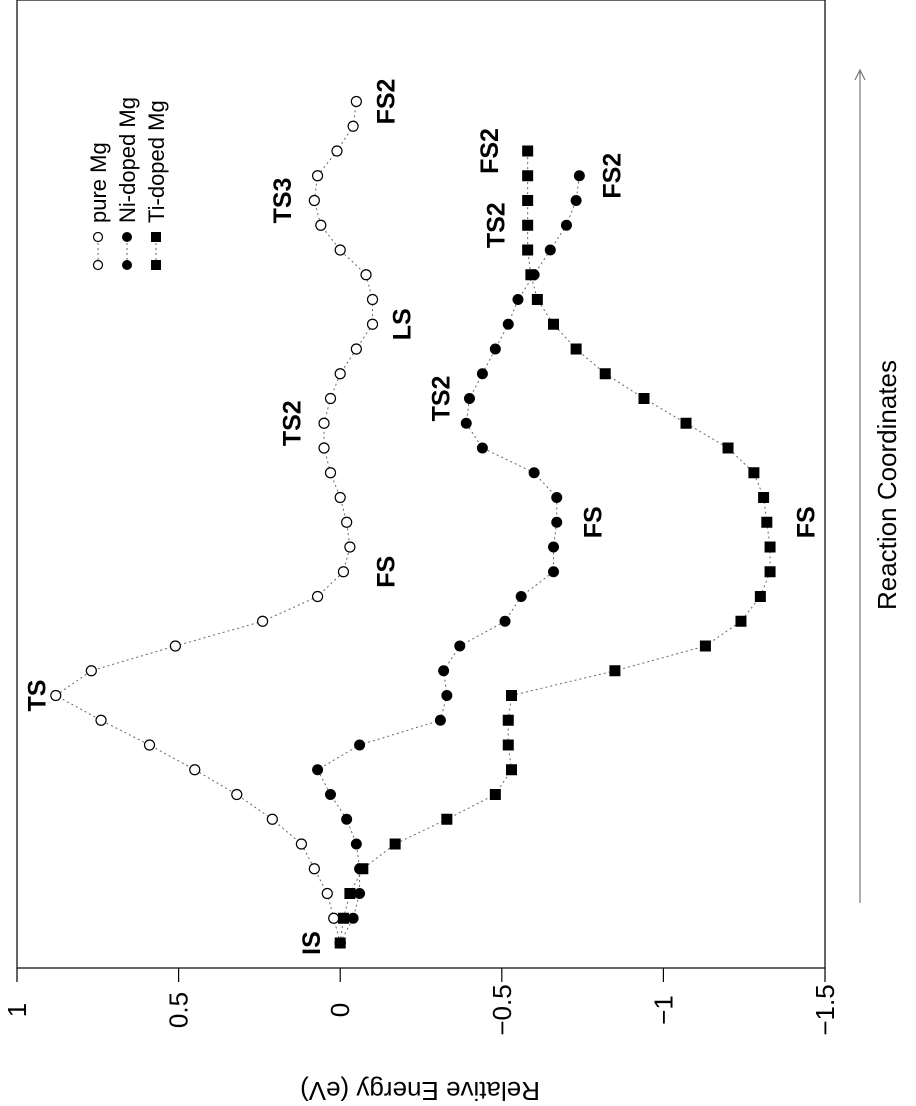  Describe the element at coordinates (17, 1010) in the screenshot. I see `y-tick-label: 1` at that location.